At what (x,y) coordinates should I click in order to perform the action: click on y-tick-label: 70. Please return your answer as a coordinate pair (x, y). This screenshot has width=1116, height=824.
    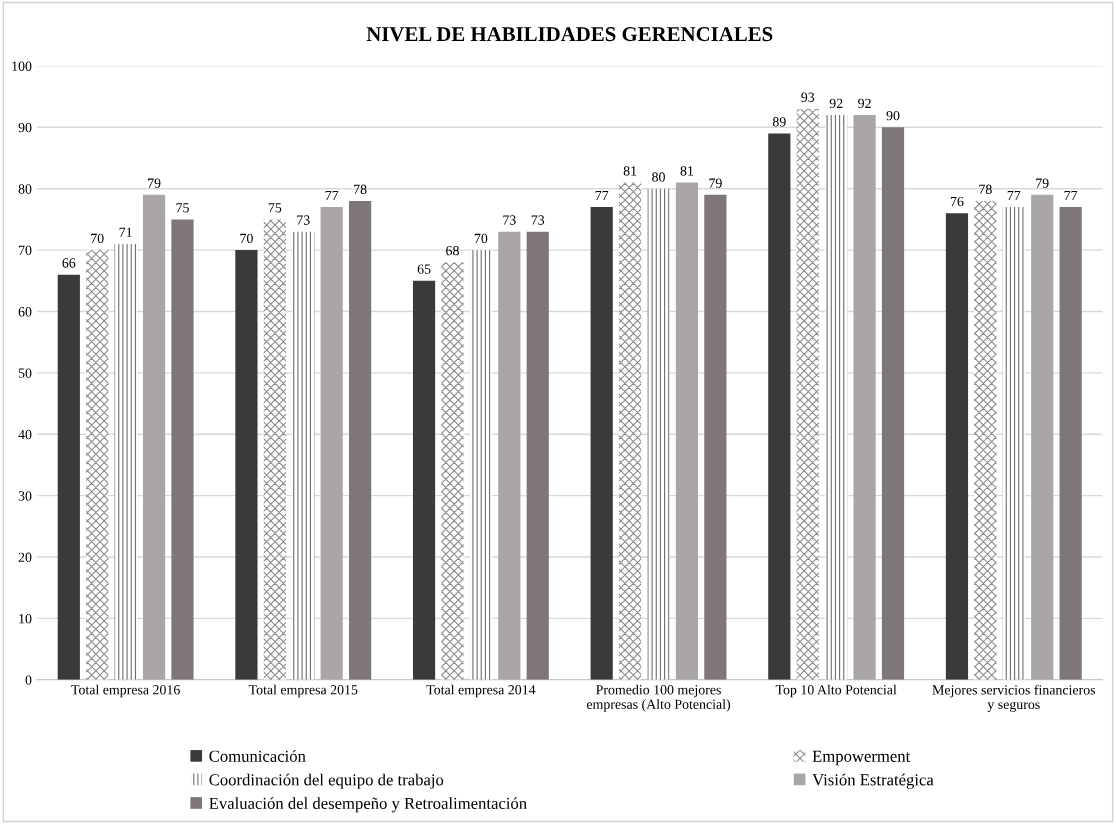
    Looking at the image, I should click on (25, 250).